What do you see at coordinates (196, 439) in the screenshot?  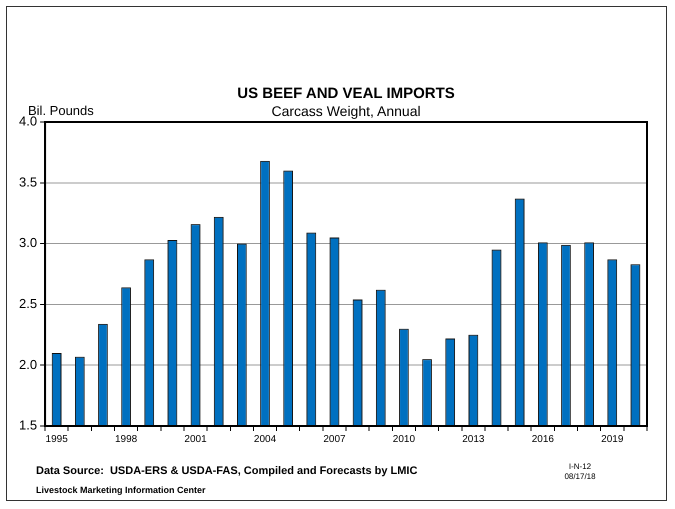 I see `x-tick-label: 2001` at bounding box center [196, 439].